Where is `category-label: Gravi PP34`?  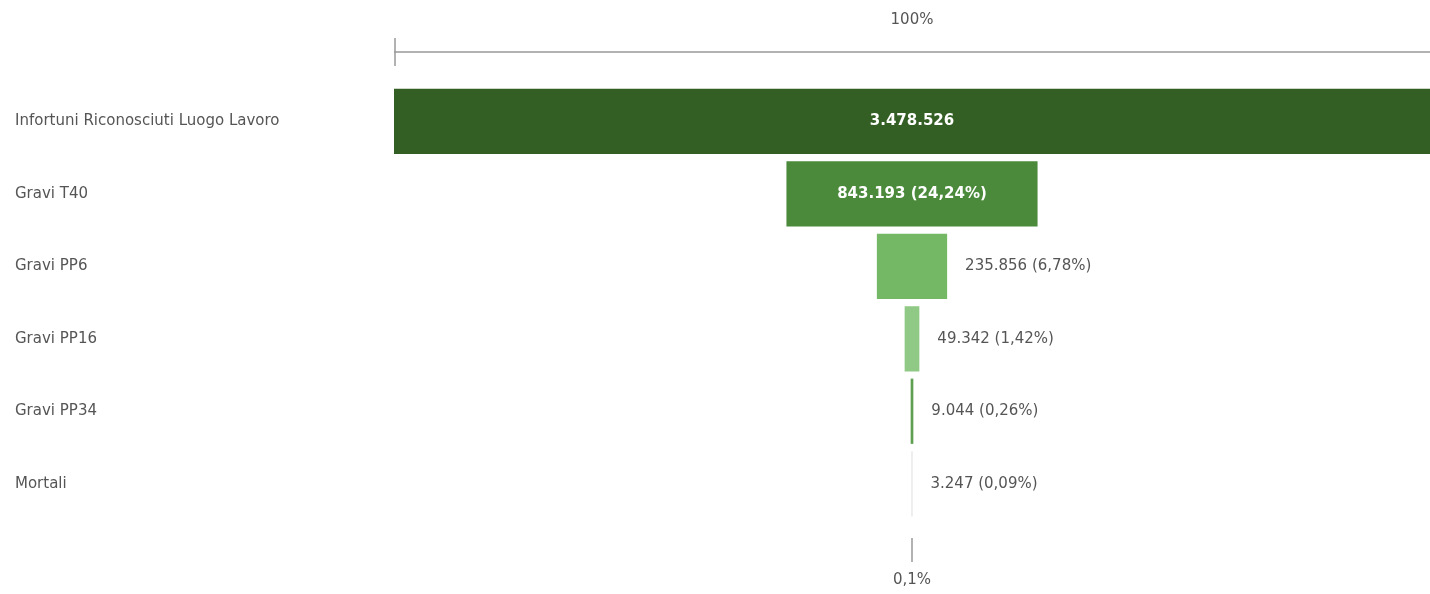 category-label: Gravi PP34 is located at coordinates (56, 410).